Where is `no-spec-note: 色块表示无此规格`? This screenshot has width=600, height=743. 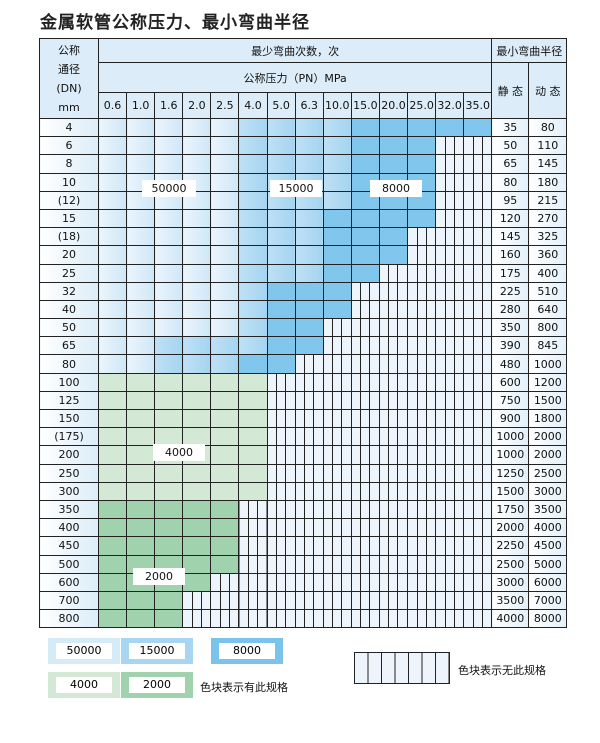
no-spec-note: 色块表示无此规格 is located at coordinates (502, 670).